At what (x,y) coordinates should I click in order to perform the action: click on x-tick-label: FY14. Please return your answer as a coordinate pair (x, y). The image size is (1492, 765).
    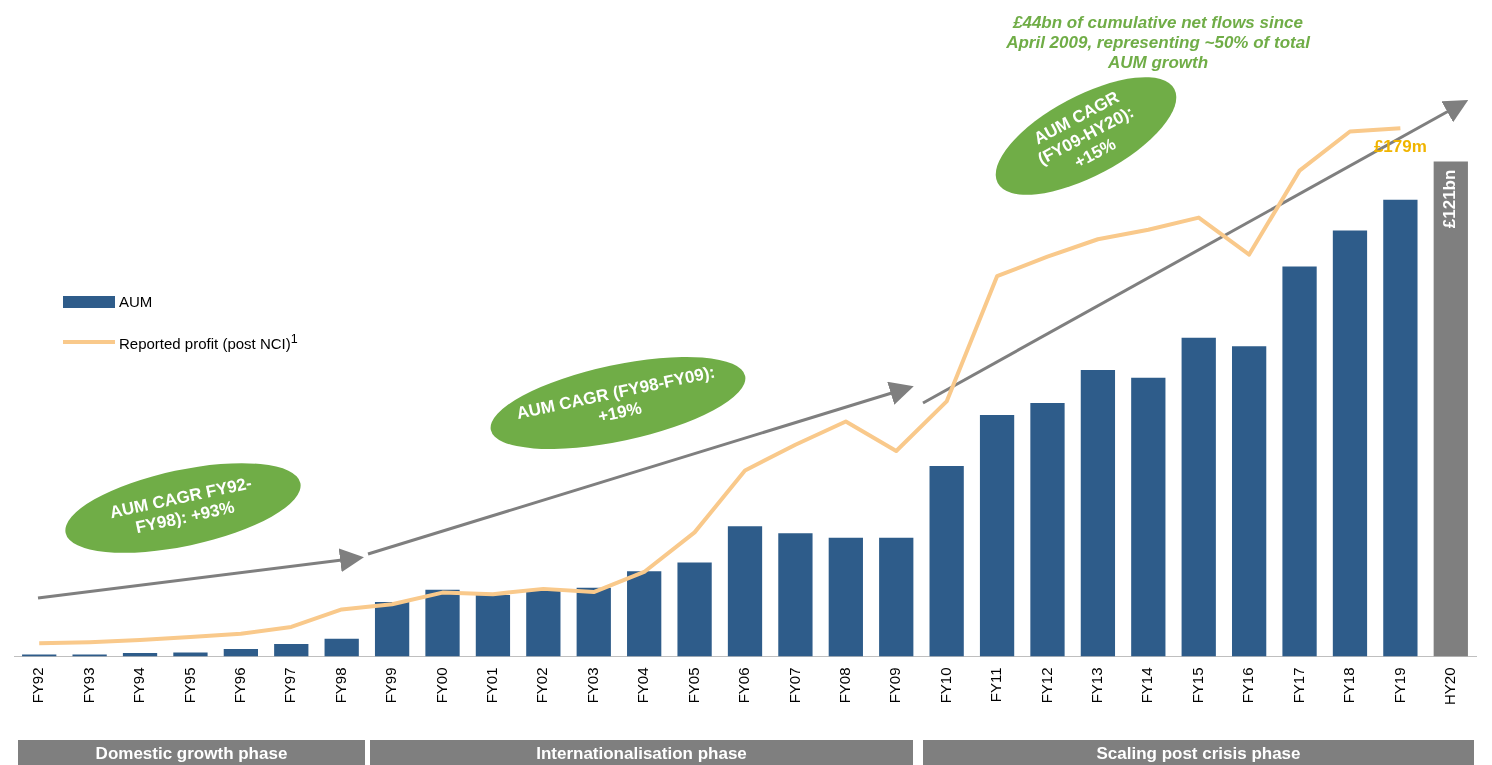
    Looking at the image, I should click on (1147, 685).